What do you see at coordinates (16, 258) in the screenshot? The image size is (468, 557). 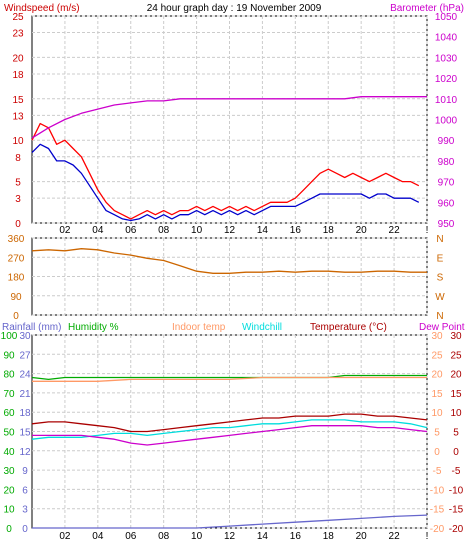 I see `direction-tick-label: 270` at bounding box center [16, 258].